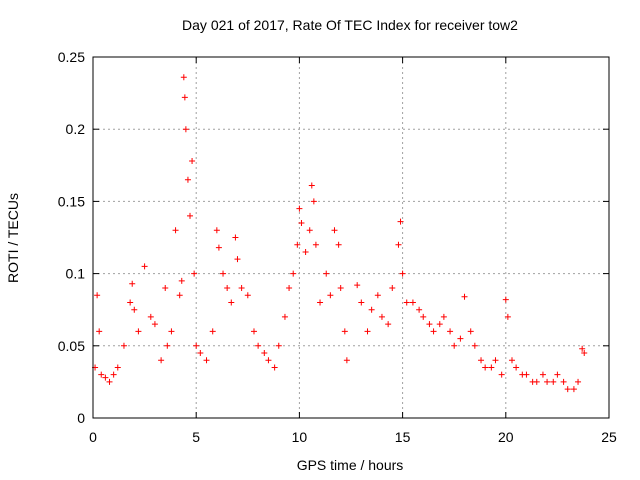  Describe the element at coordinates (71, 57) in the screenshot. I see `y-tick-label: 0.25` at that location.